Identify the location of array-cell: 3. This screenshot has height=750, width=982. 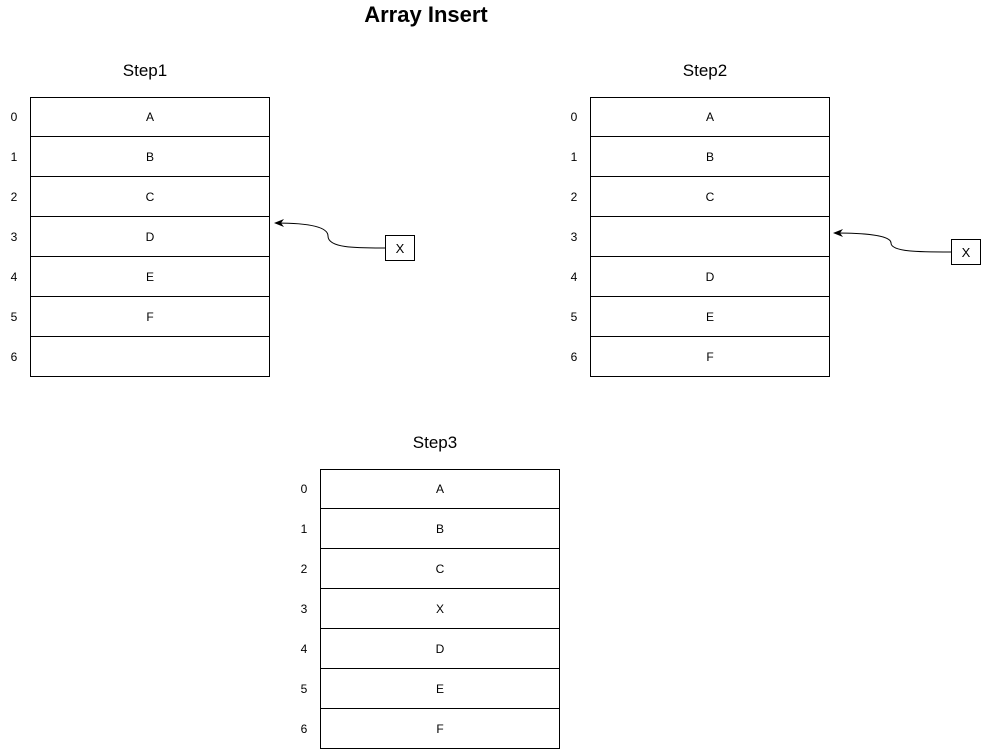
(700, 237).